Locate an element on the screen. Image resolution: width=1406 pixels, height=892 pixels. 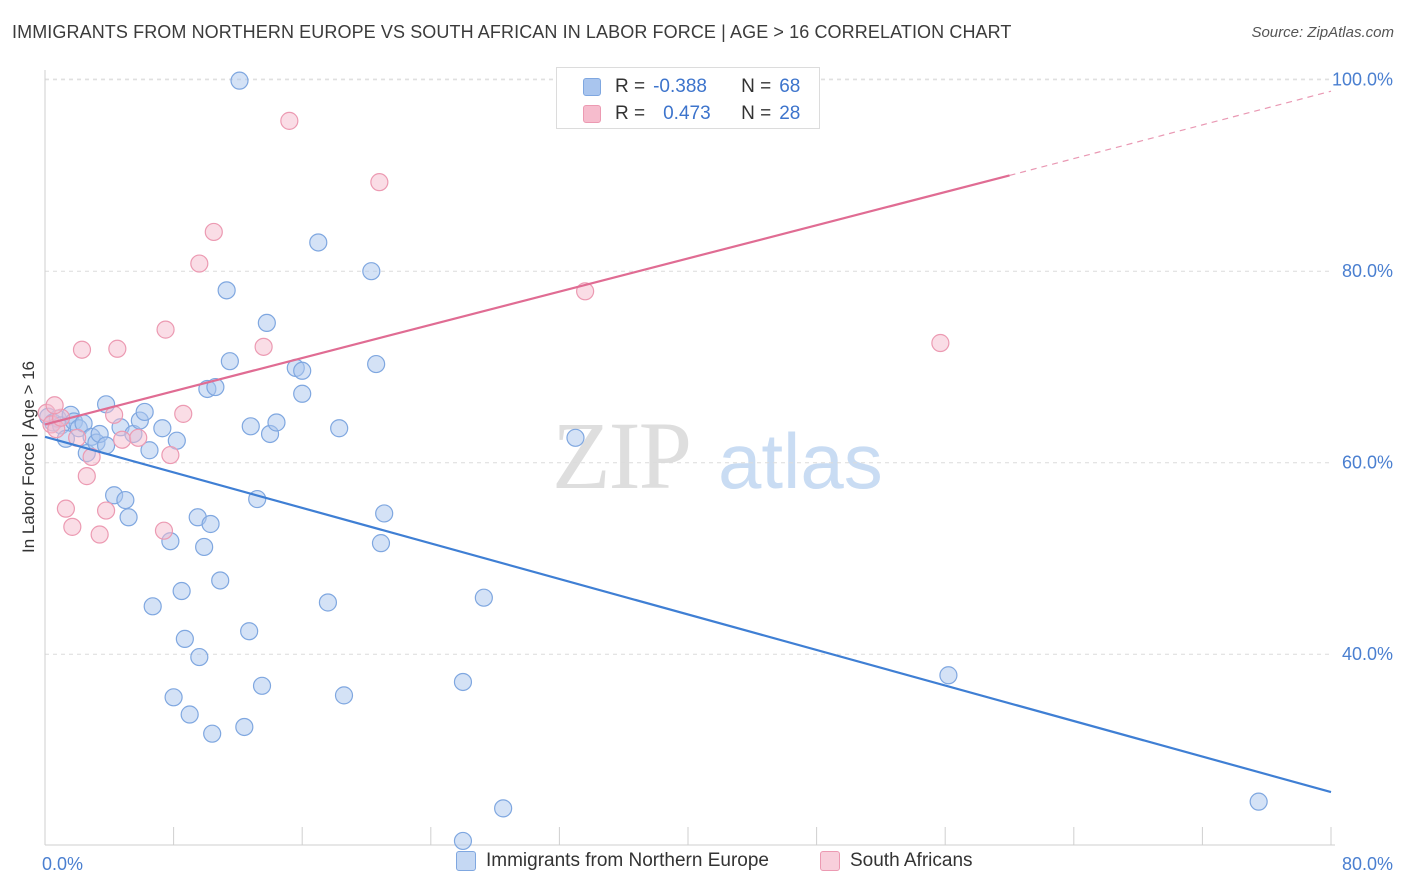
y-axis-label: In Labor Force | Age > 16 is located at coordinates (28, 457).